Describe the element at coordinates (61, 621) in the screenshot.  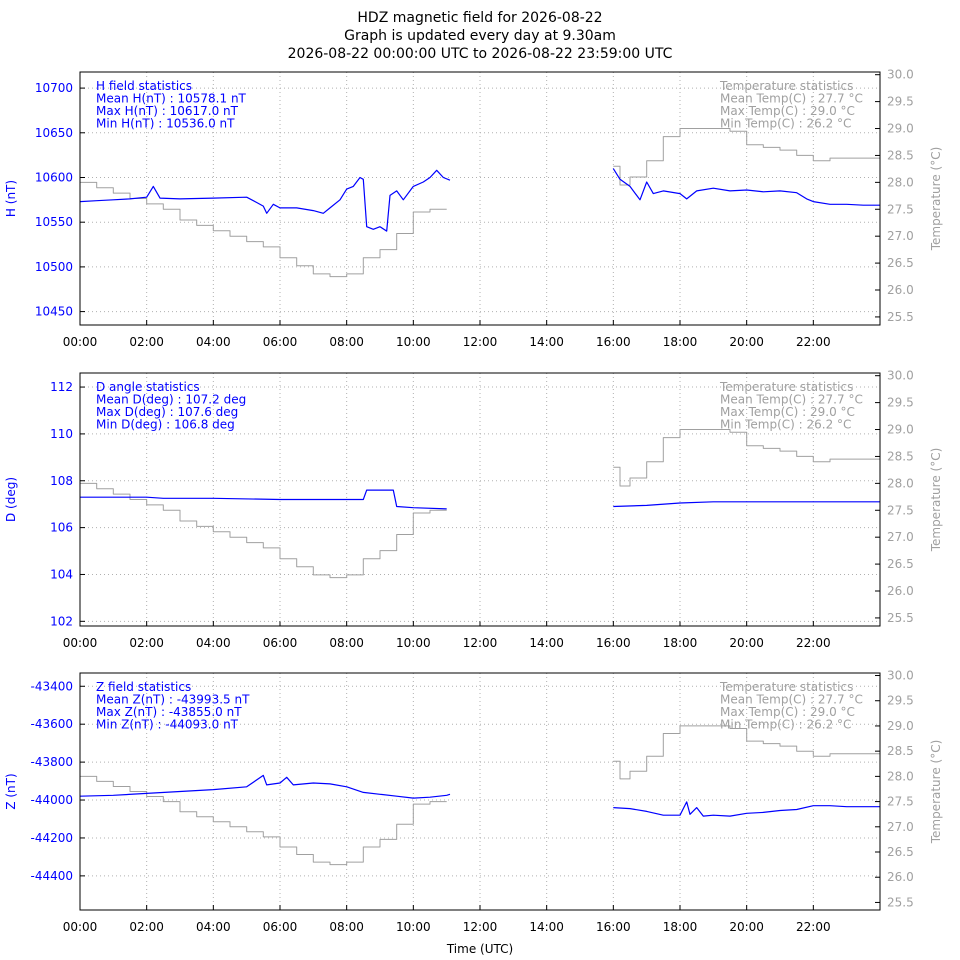
I see `y-tick-label: 102` at that location.